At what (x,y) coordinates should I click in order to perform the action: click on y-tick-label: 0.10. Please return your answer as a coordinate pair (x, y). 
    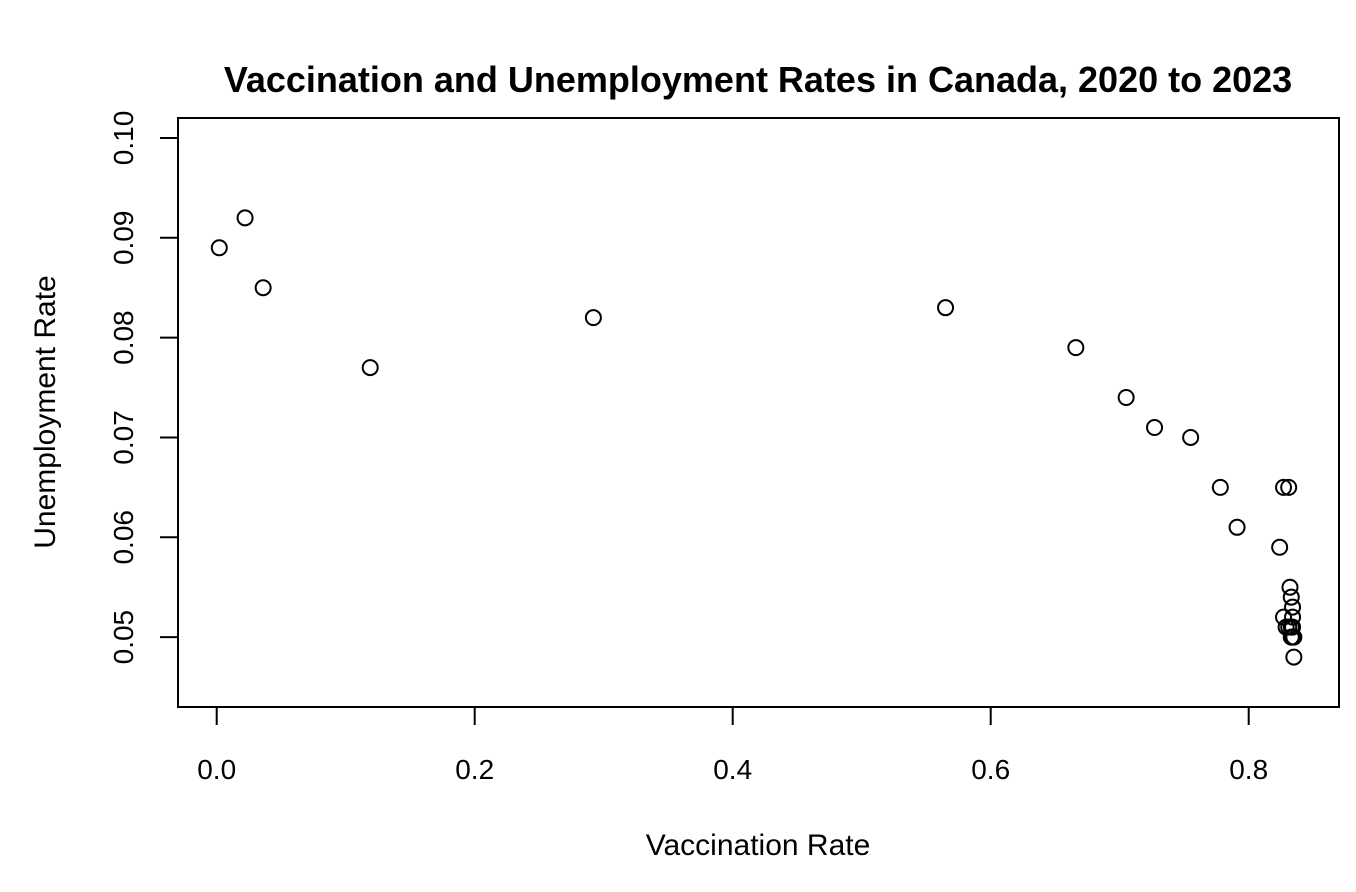
    Looking at the image, I should click on (123, 138).